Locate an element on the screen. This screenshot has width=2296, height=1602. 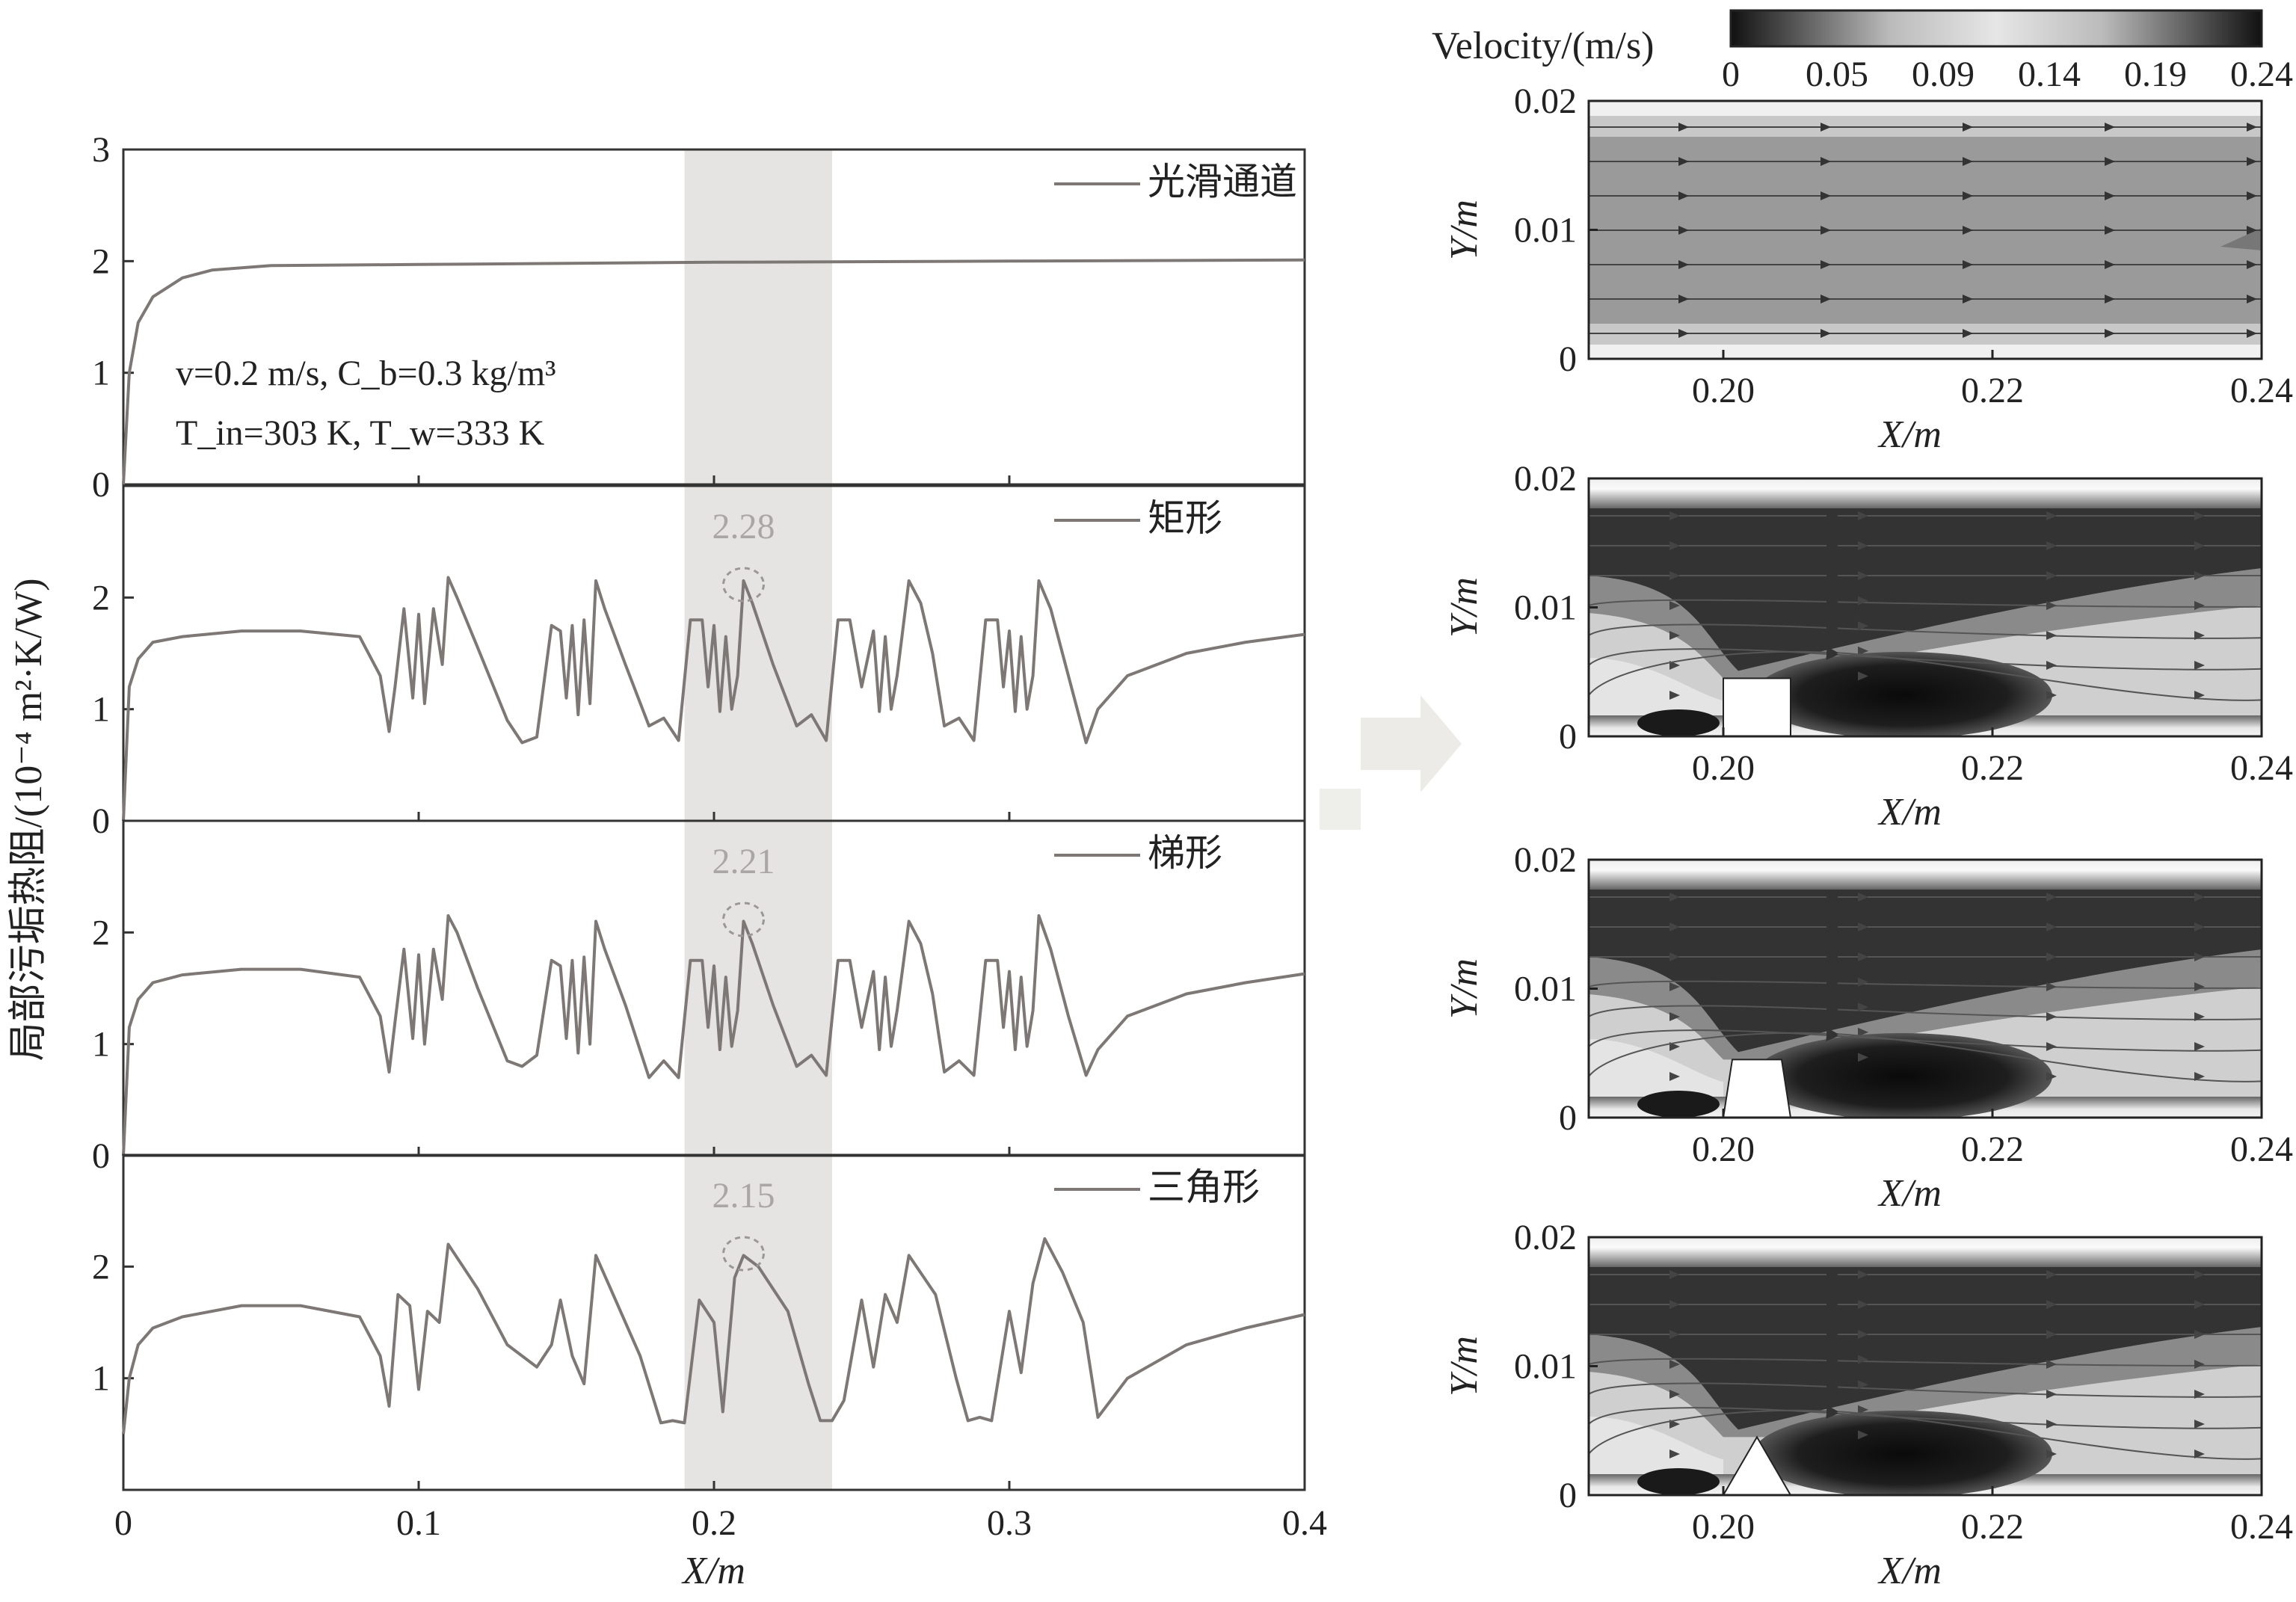
peak-label: 2.21 is located at coordinates (744, 862).